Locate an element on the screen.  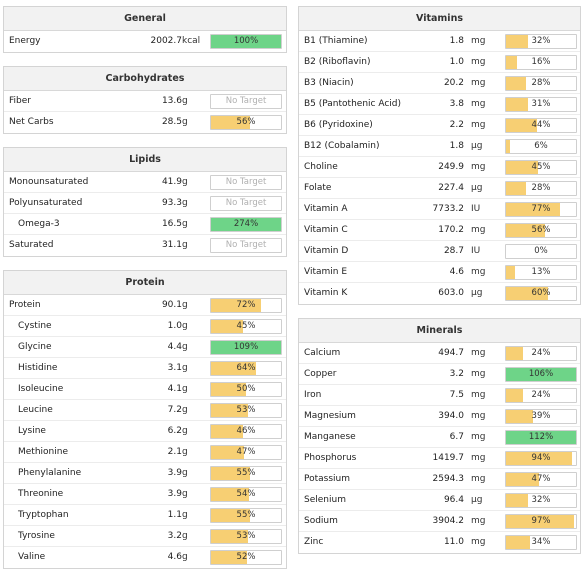
target-progress-bar: 55% is located at coordinates (246, 515).